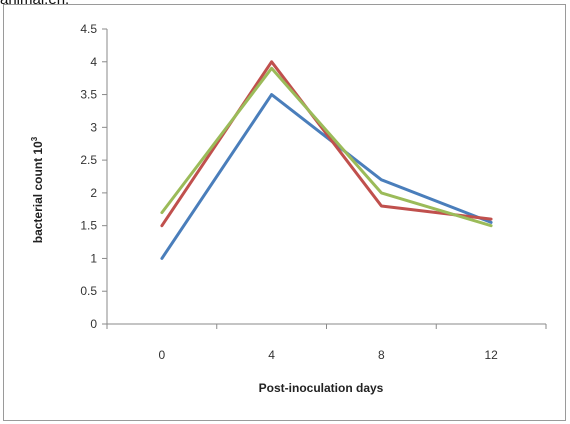  I want to click on y-tick-label: 2, so click(93, 193).